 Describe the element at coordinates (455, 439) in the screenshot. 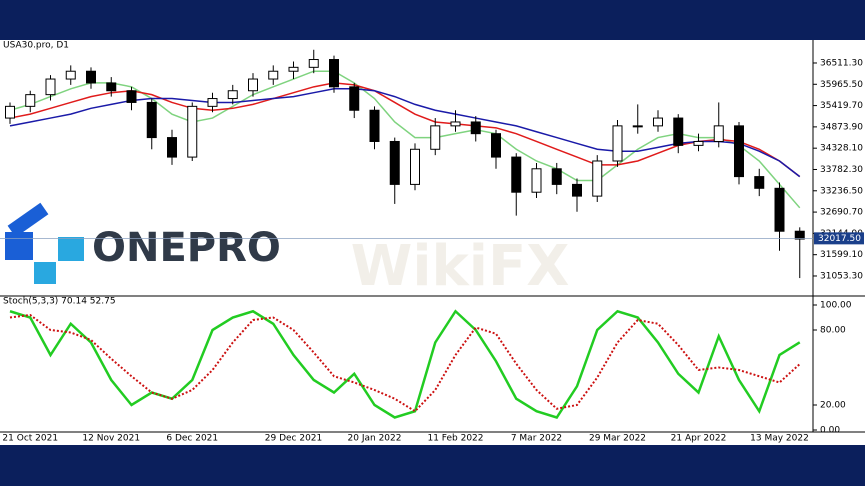

I see `x-tick-label: 11 Feb 2022` at that location.